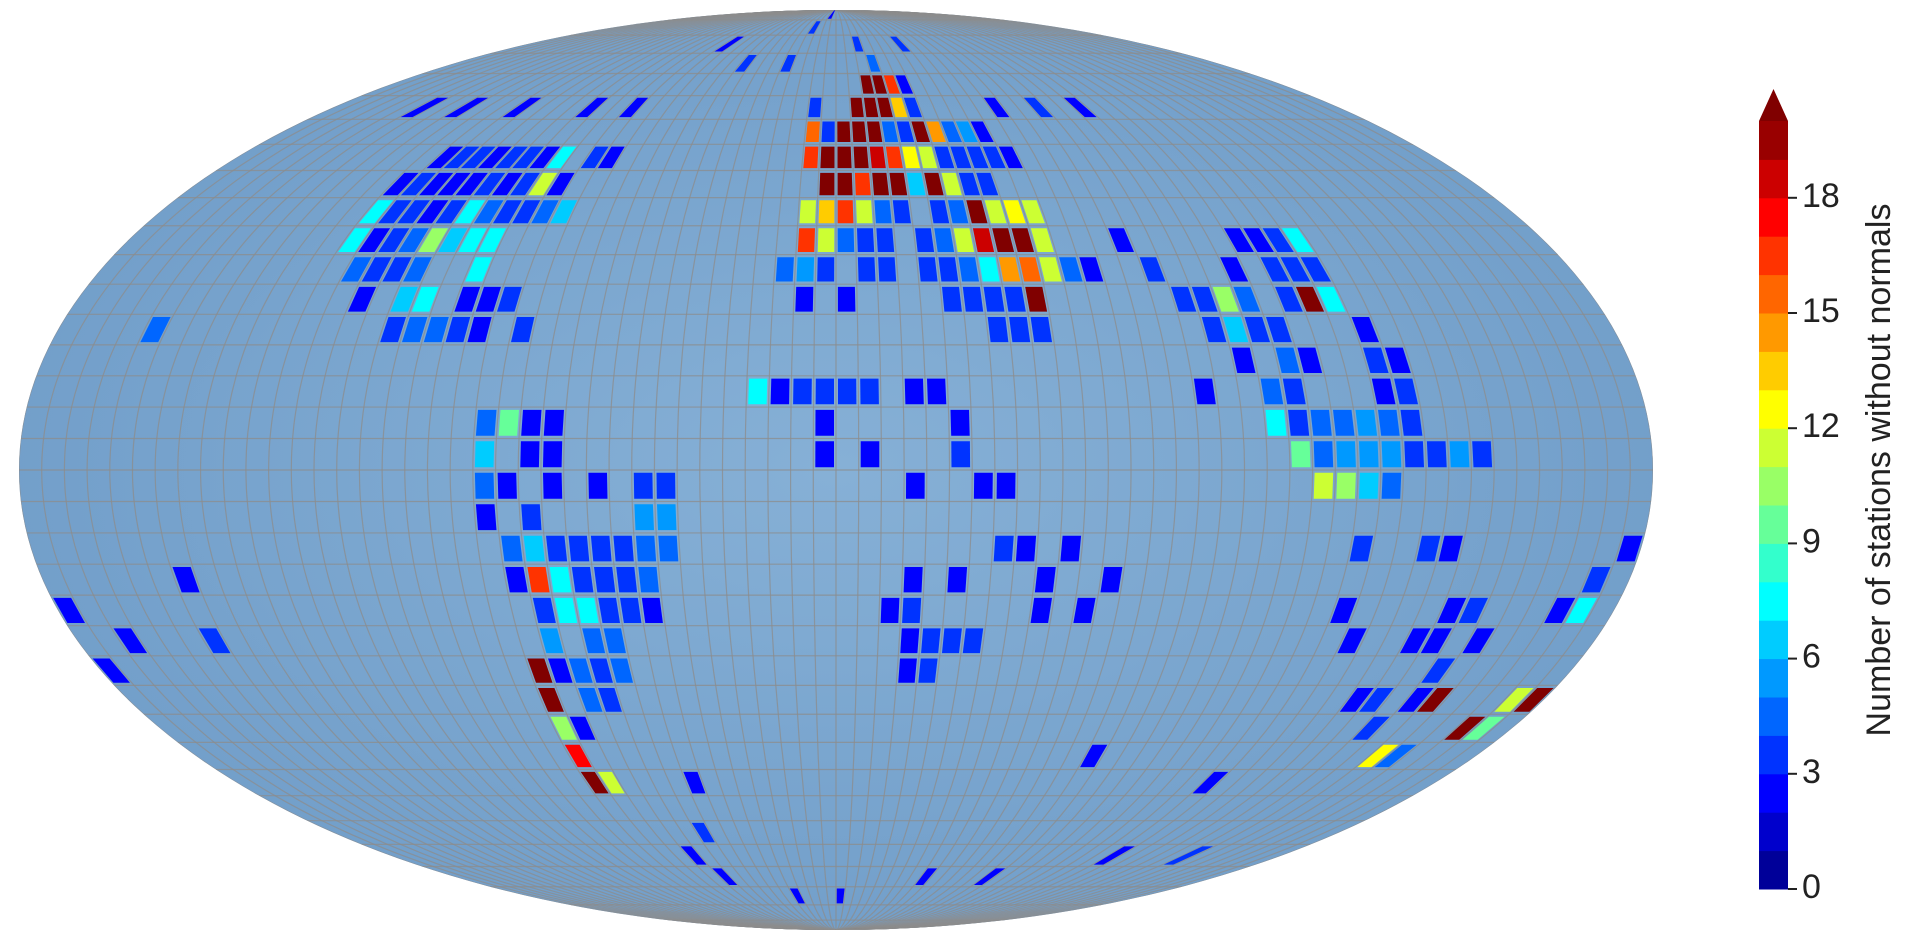 The image size is (1905, 931). Describe the element at coordinates (1811, 887) in the screenshot. I see `colorbar-tick-label: 0` at that location.